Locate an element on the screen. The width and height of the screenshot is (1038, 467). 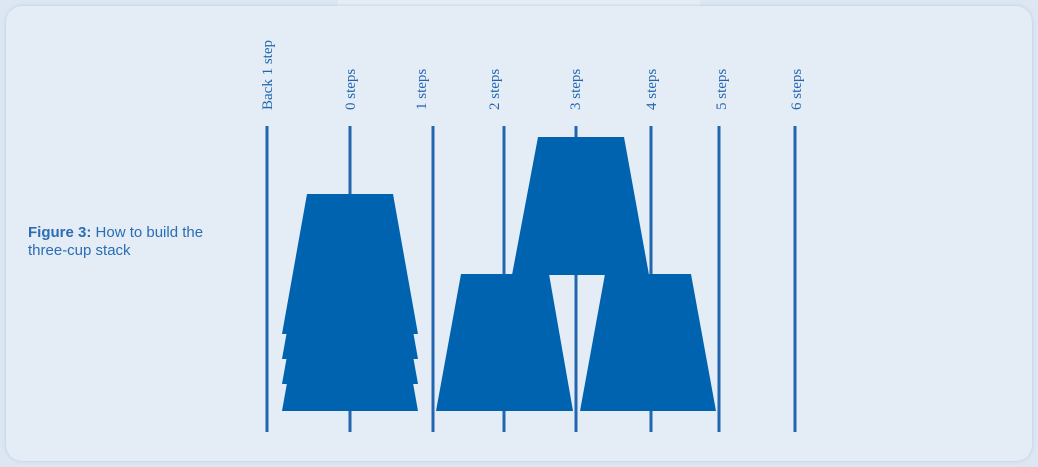
pyramid-top-cup is located at coordinates (580, 206).